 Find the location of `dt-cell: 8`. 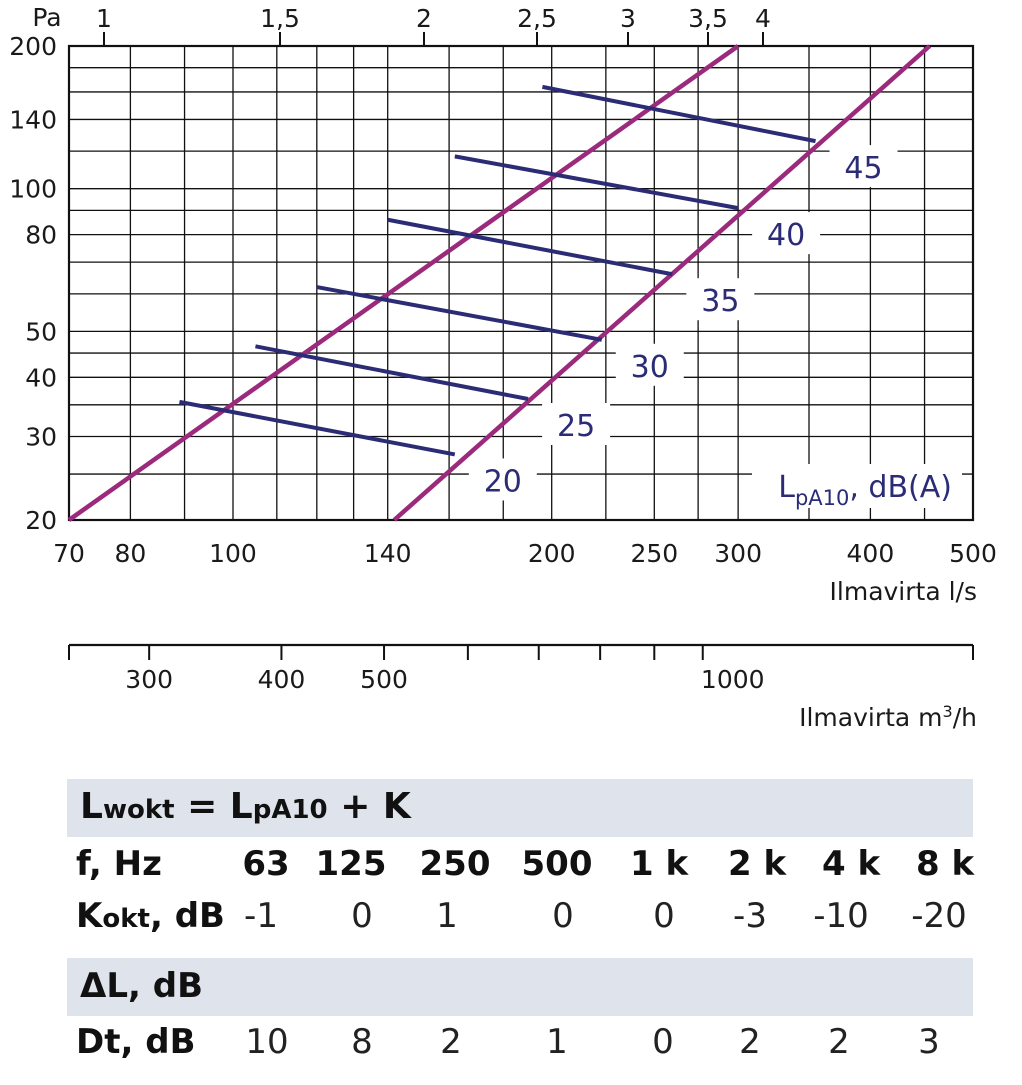

dt-cell: 8 is located at coordinates (362, 1042).